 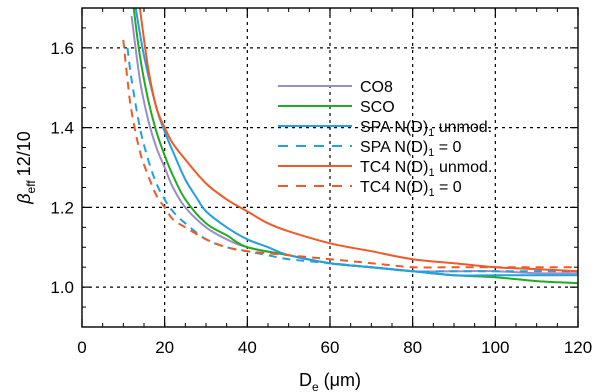 What do you see at coordinates (81, 347) in the screenshot?
I see `x-tick-label: 0` at bounding box center [81, 347].